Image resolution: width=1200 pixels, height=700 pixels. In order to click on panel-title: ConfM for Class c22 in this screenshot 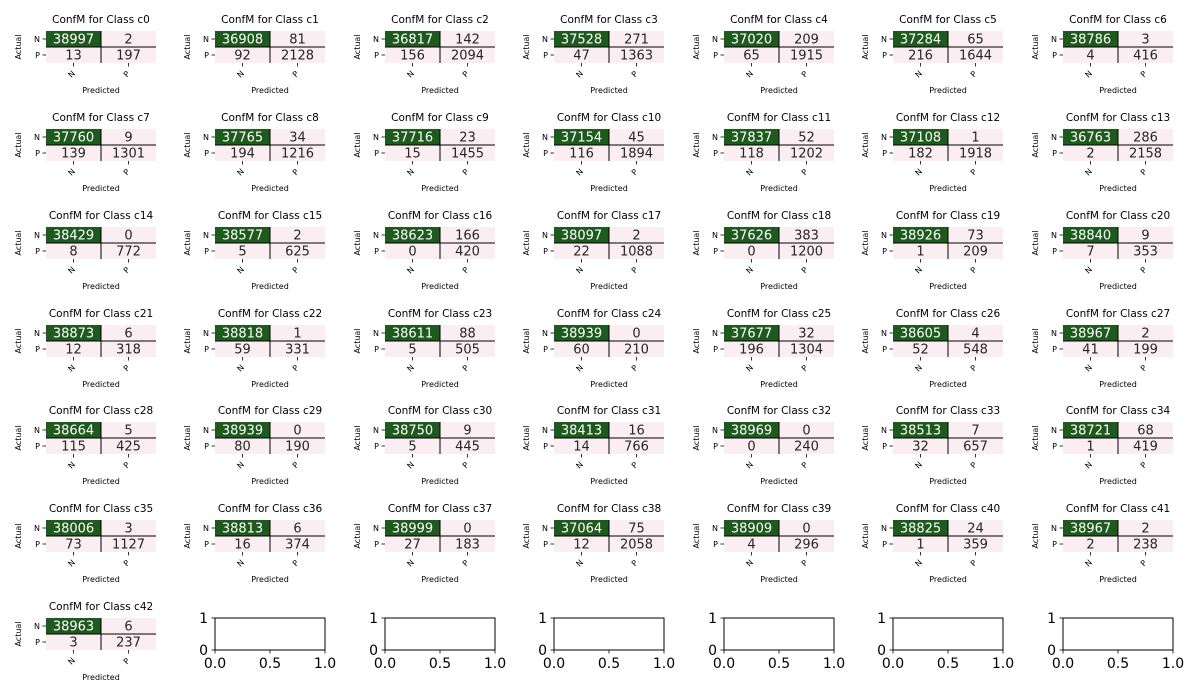, I will do `click(270, 314)`.